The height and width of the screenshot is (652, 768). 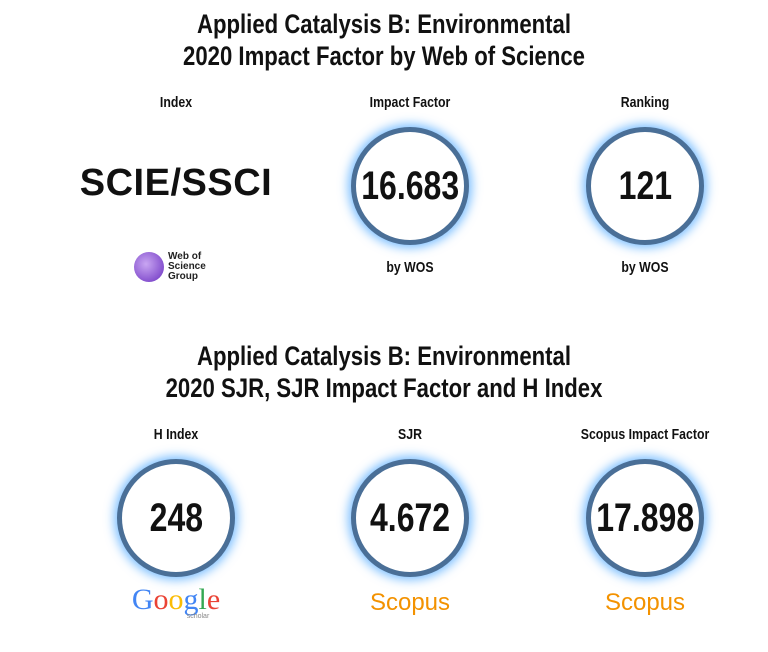 I want to click on metric-value: 248, so click(x=176, y=517).